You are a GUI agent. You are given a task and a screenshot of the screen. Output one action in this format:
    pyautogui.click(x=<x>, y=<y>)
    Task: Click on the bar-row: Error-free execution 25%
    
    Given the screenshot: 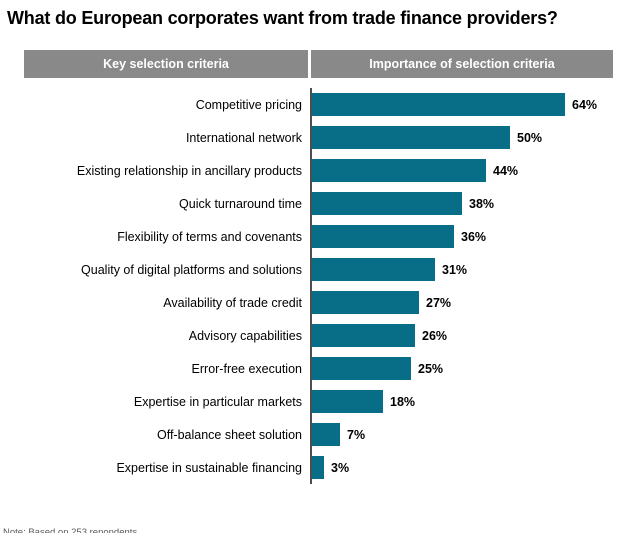 What is the action you would take?
    pyautogui.click(x=322, y=368)
    